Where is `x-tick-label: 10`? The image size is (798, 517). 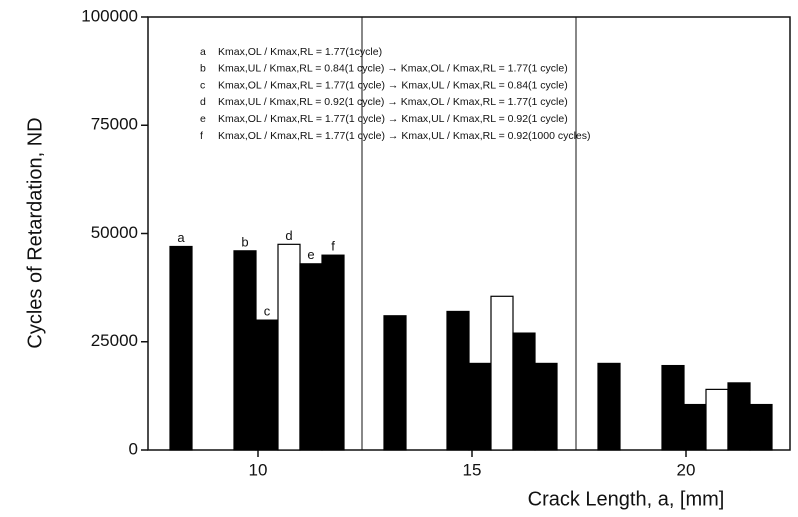
x-tick-label: 10 is located at coordinates (258, 469).